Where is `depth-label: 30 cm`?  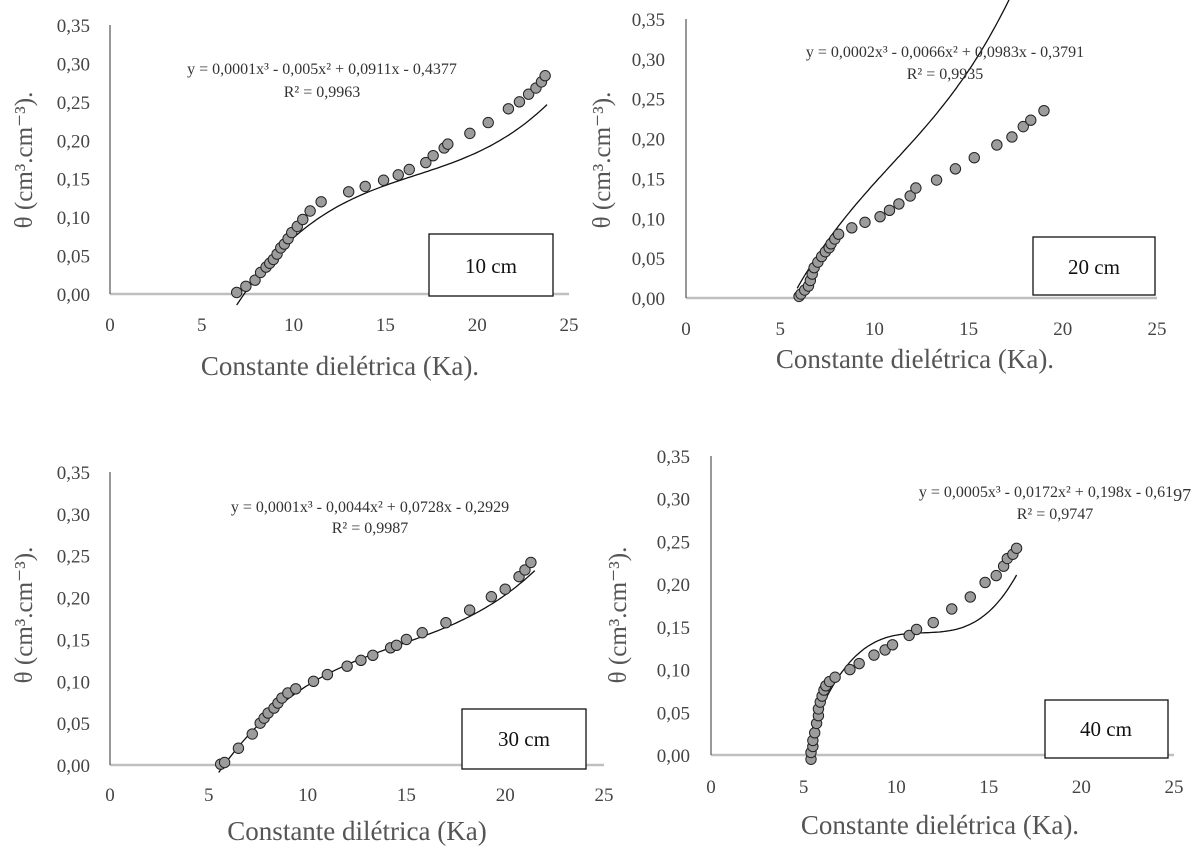
depth-label: 30 cm is located at coordinates (524, 739).